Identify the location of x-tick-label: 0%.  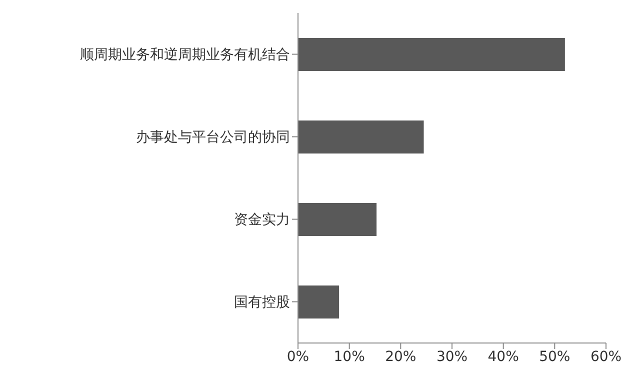
(298, 356).